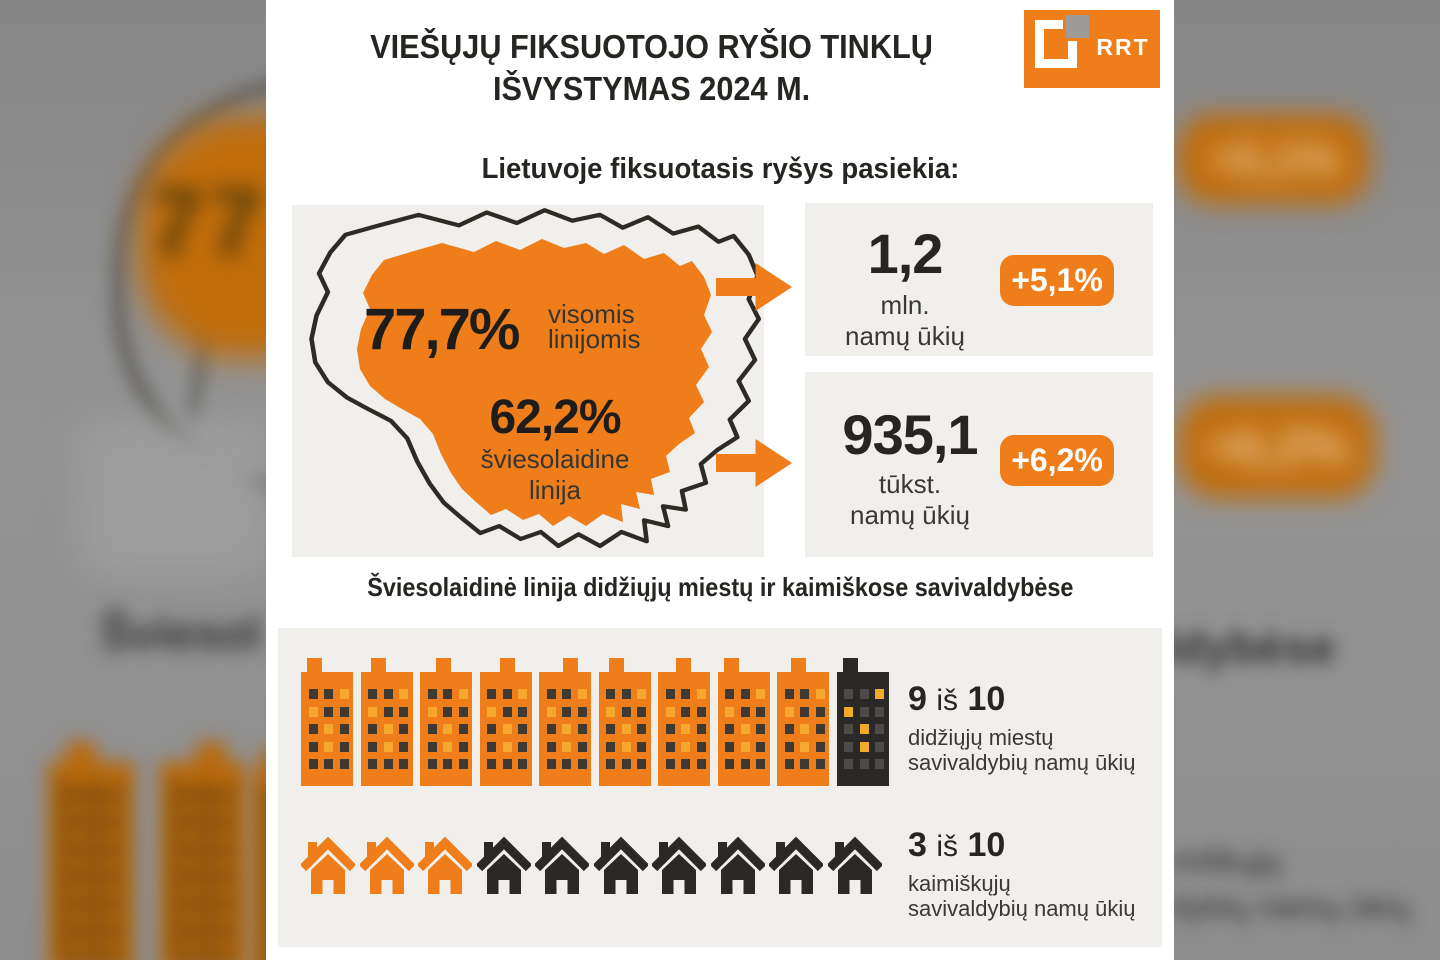  I want to click on subtitle: Lietuvoje fiksuotasis ryšys pasiekia:, so click(720, 169).